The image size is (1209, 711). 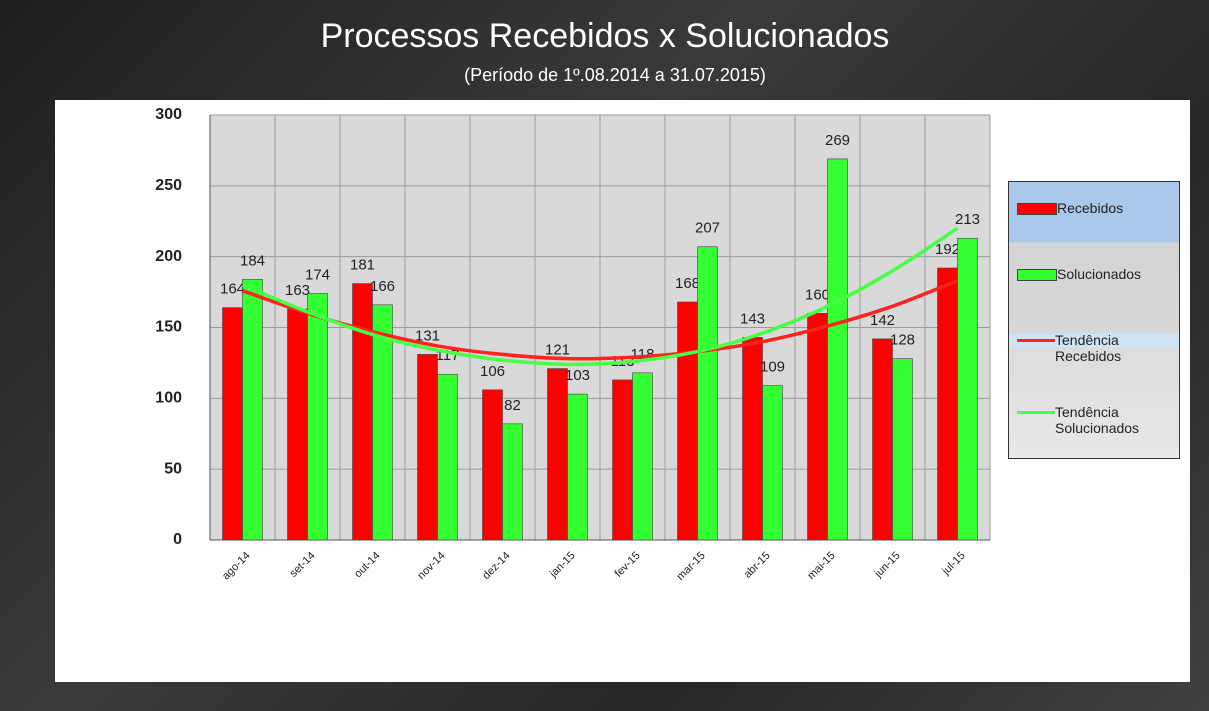 I want to click on y-tick-label: 50, so click(x=173, y=468).